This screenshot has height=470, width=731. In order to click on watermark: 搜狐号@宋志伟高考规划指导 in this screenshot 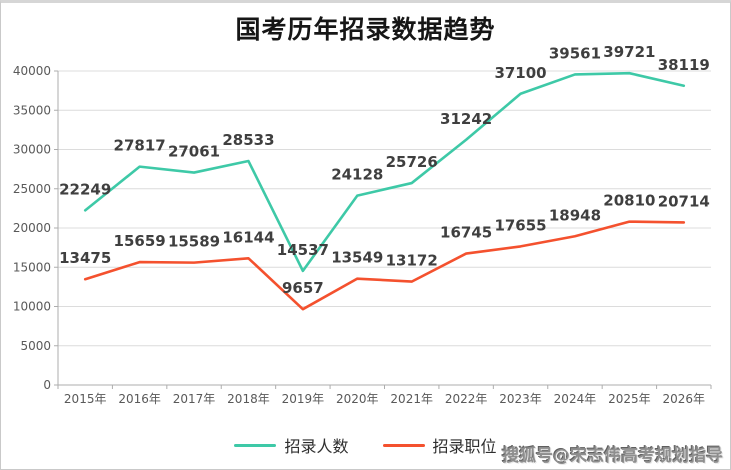, I will do `click(612, 456)`.